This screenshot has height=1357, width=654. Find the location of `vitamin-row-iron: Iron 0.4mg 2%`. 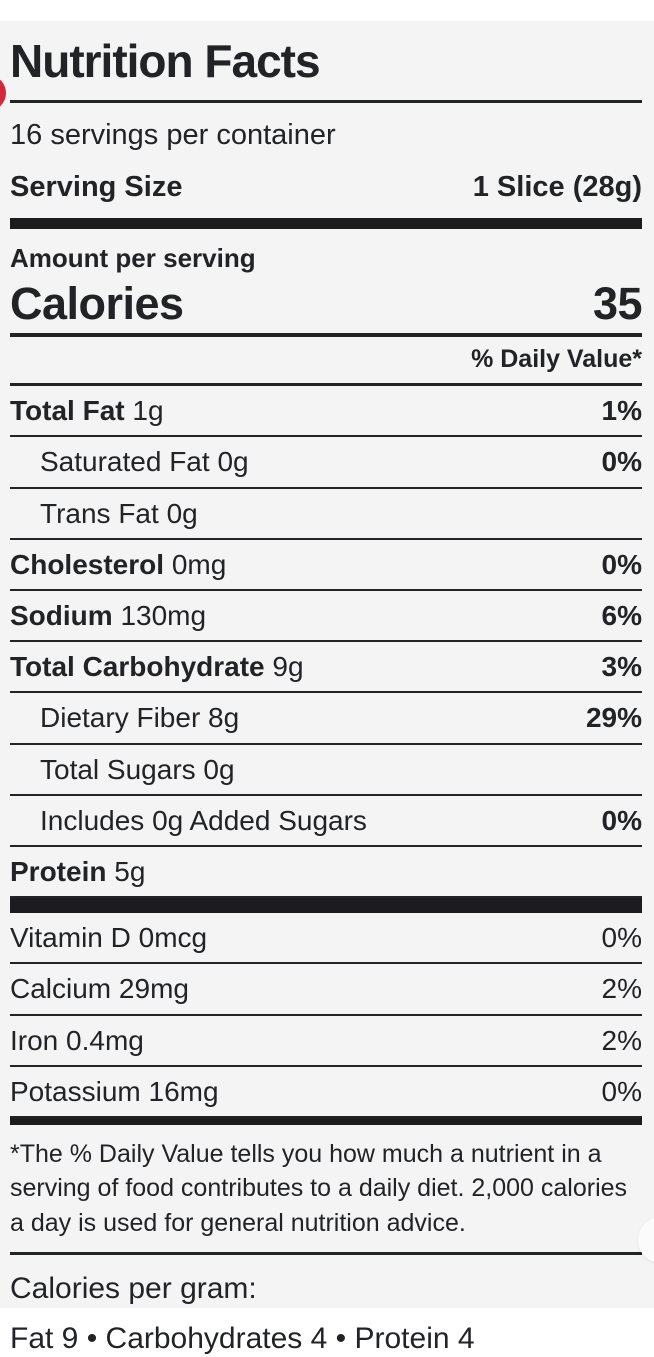

vitamin-row-iron: Iron 0.4mg 2% is located at coordinates (326, 1041).